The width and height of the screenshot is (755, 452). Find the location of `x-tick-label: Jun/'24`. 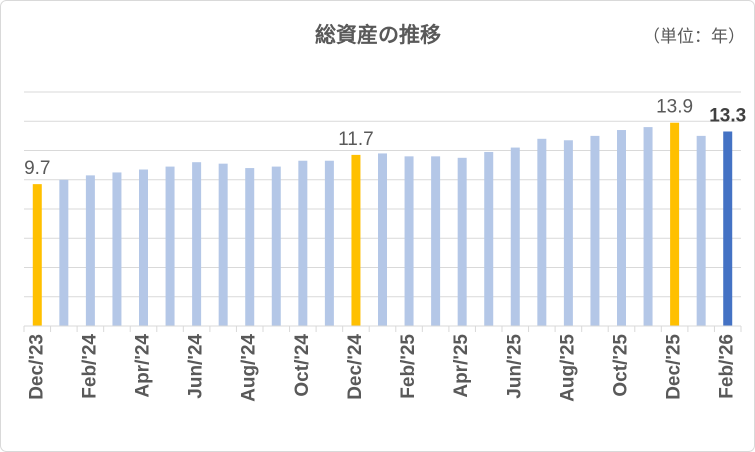

x-tick-label: Jun/'24 is located at coordinates (196, 366).